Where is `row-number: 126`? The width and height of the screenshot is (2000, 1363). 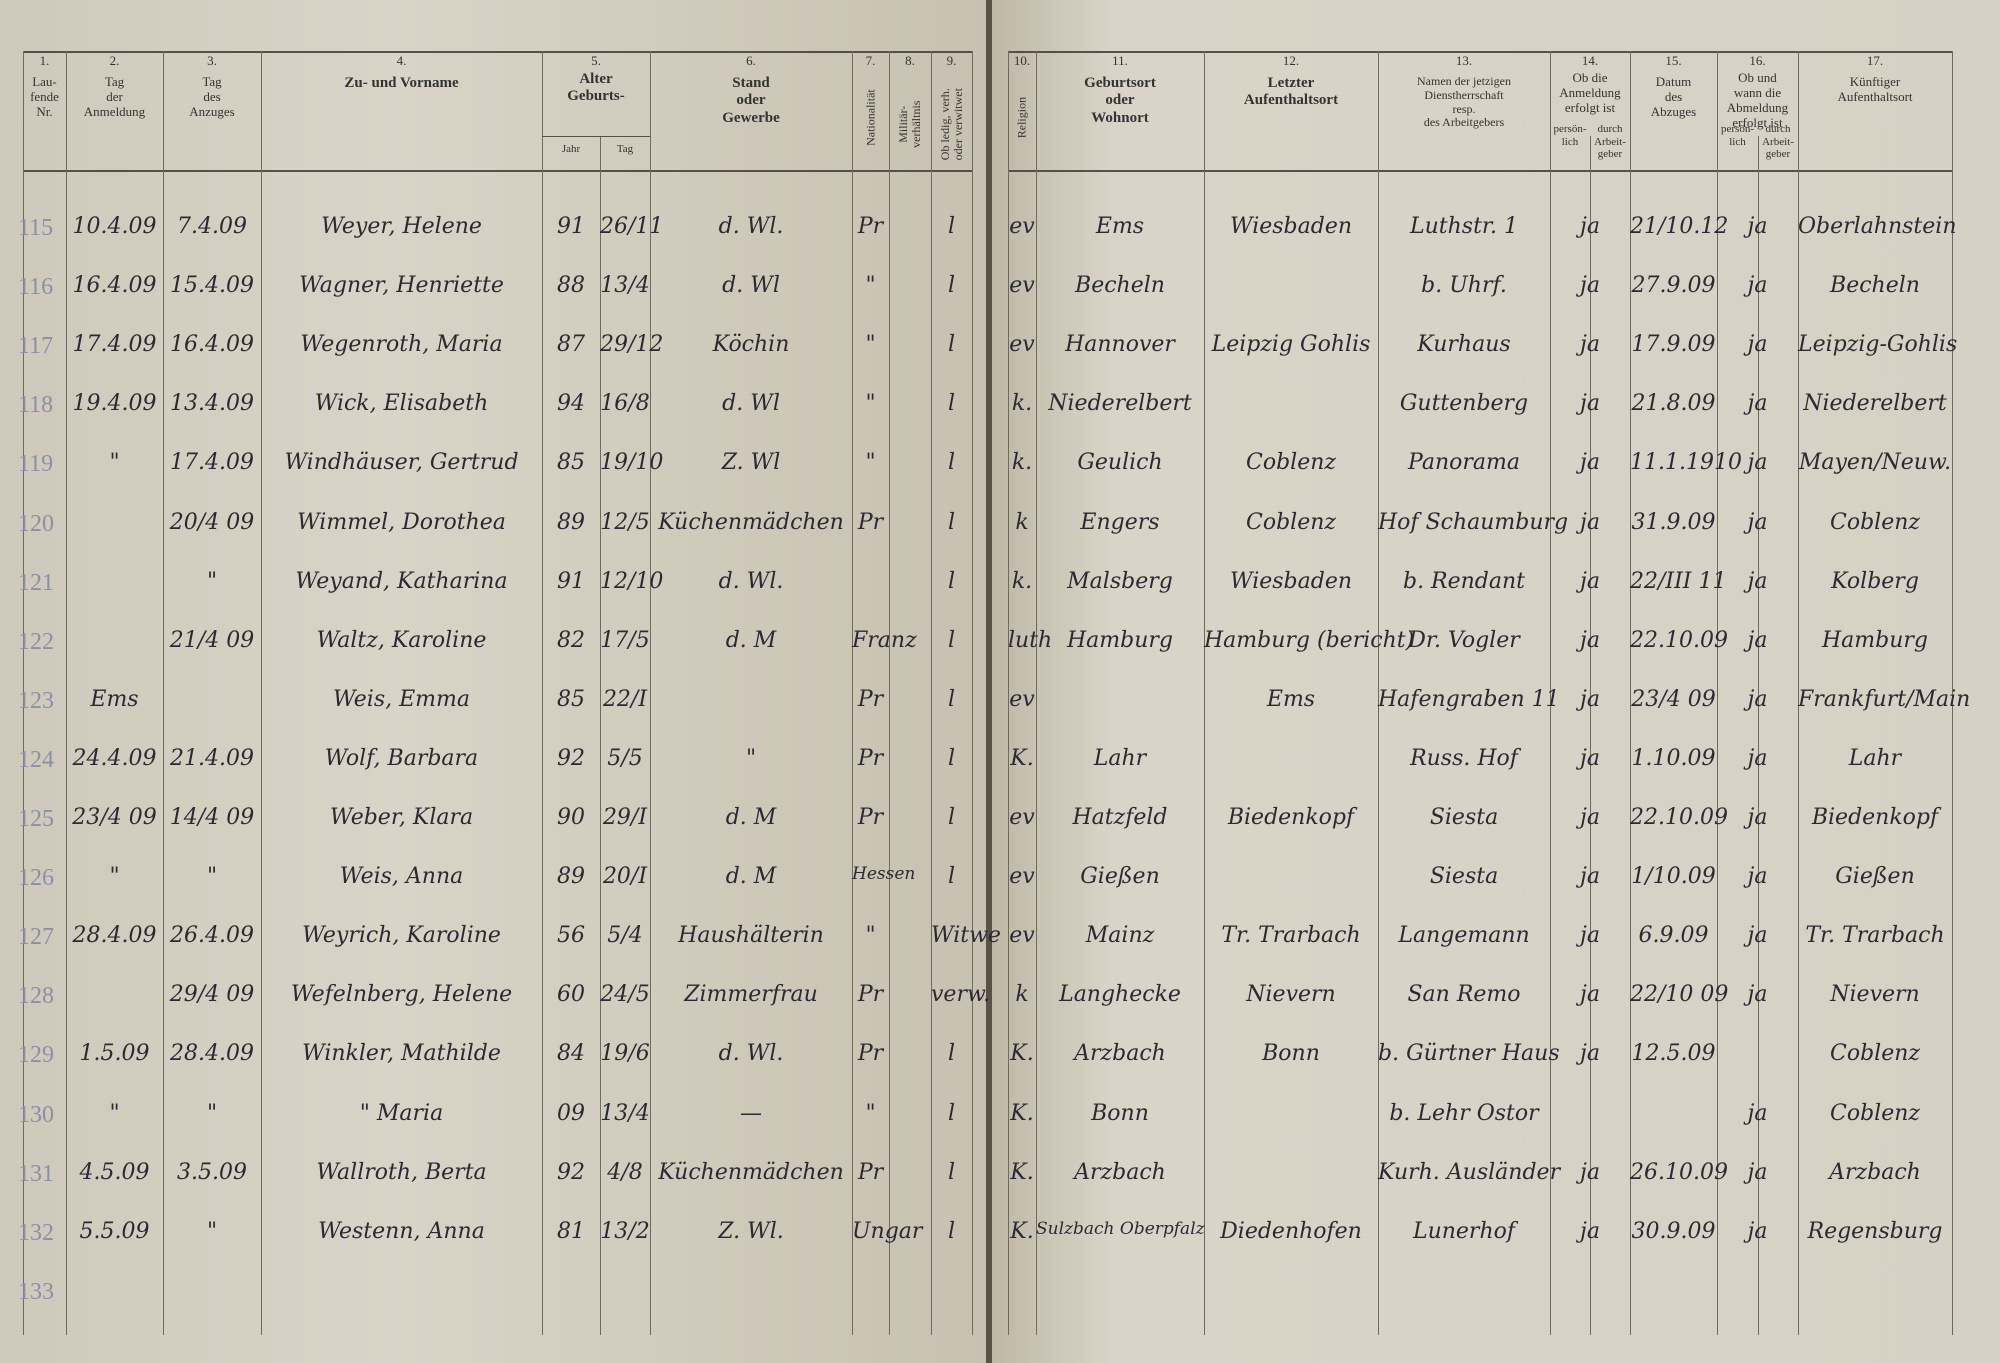
row-number: 126 is located at coordinates (36, 878).